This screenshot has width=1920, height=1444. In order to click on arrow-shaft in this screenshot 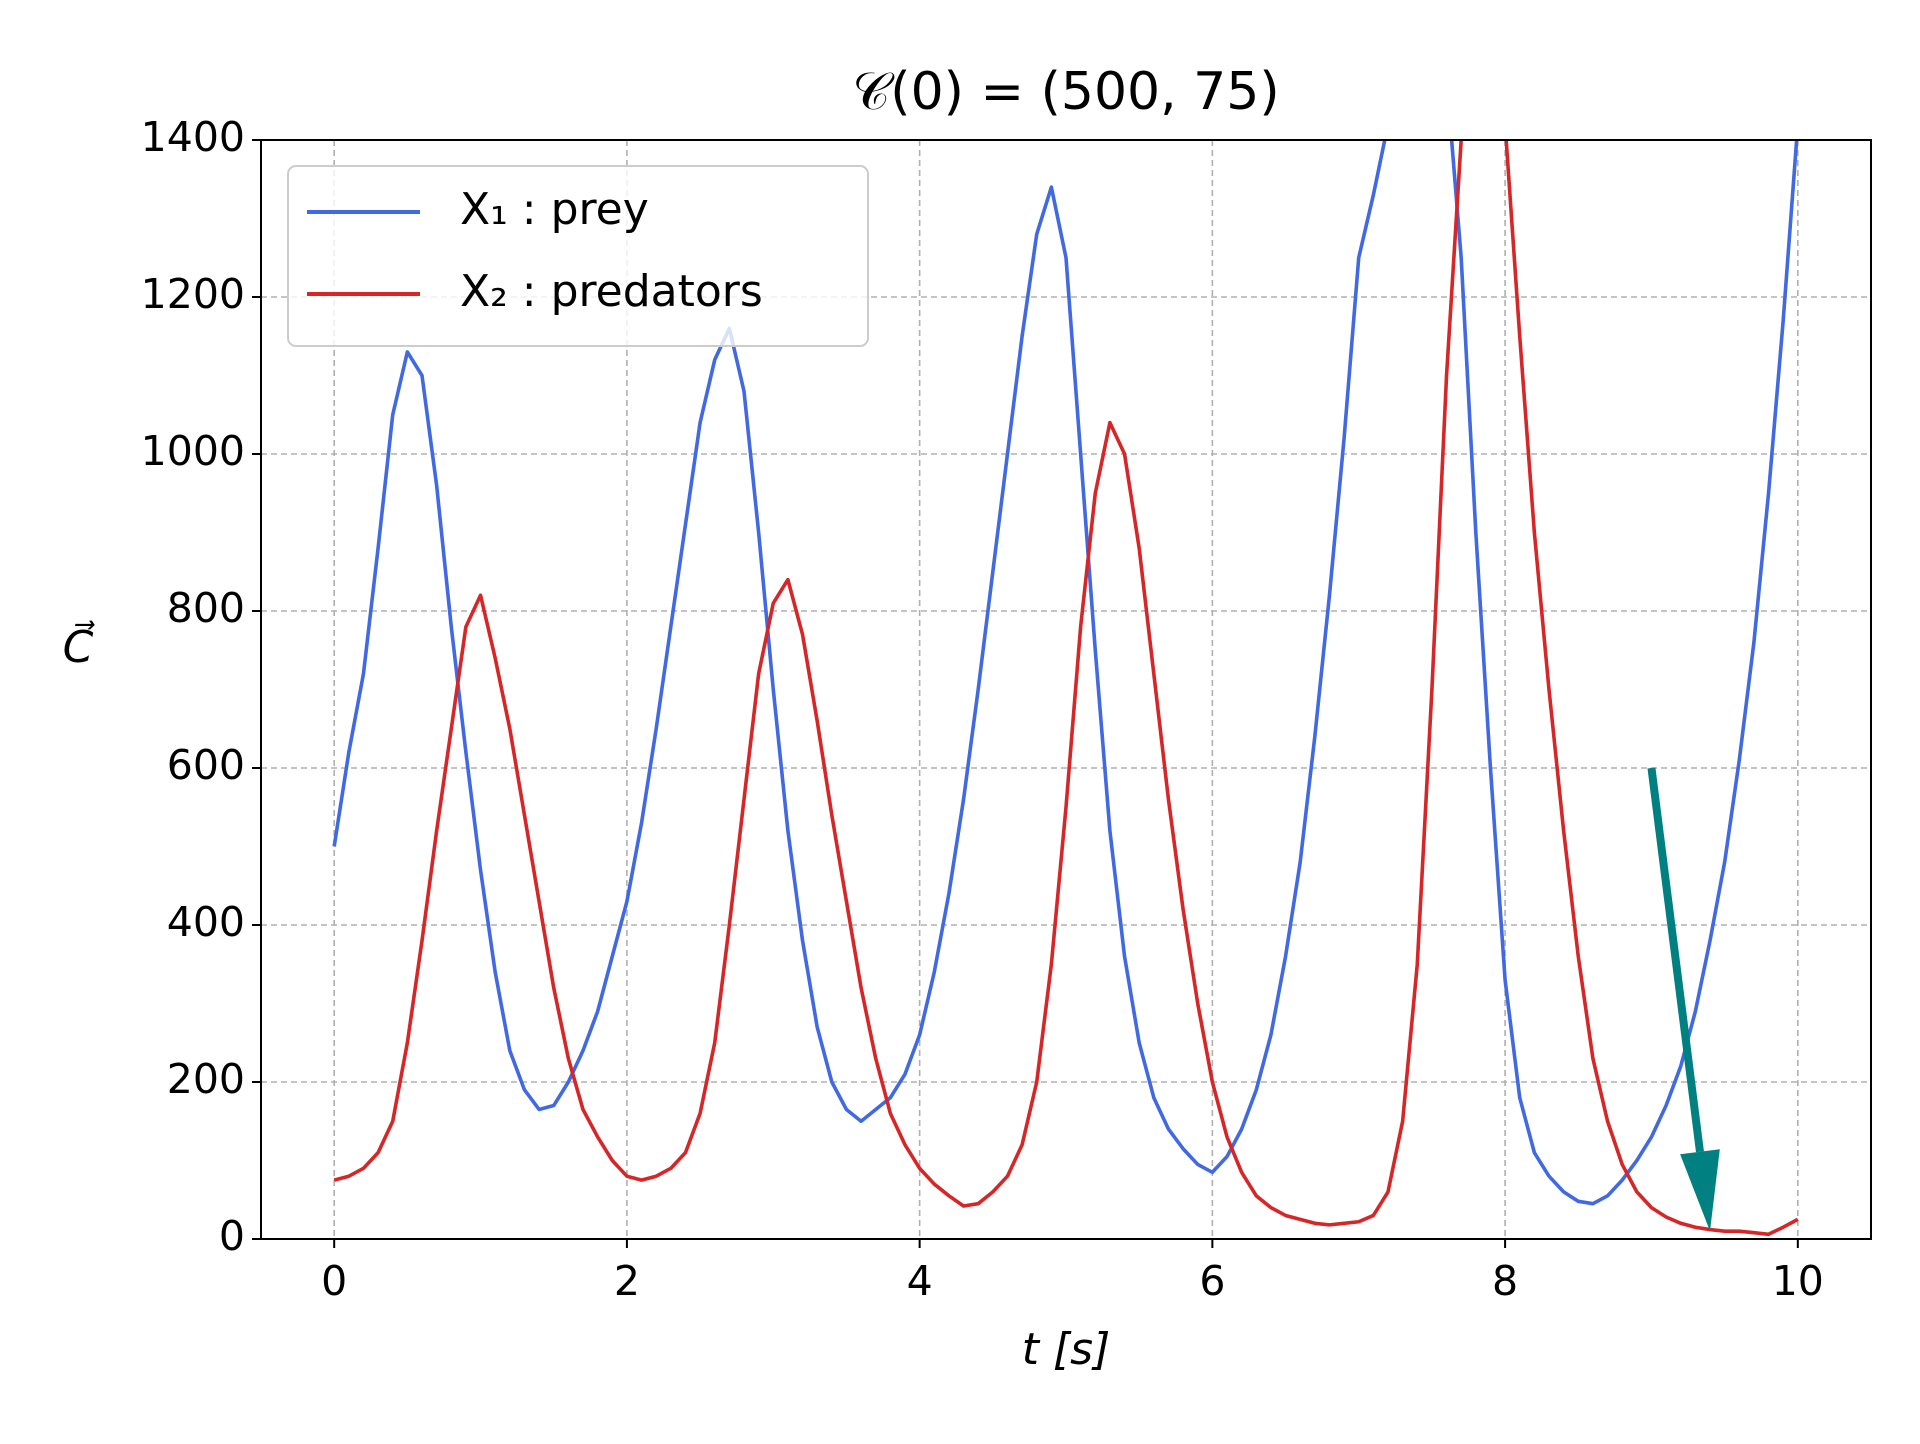, I will do `click(1675, 960)`.